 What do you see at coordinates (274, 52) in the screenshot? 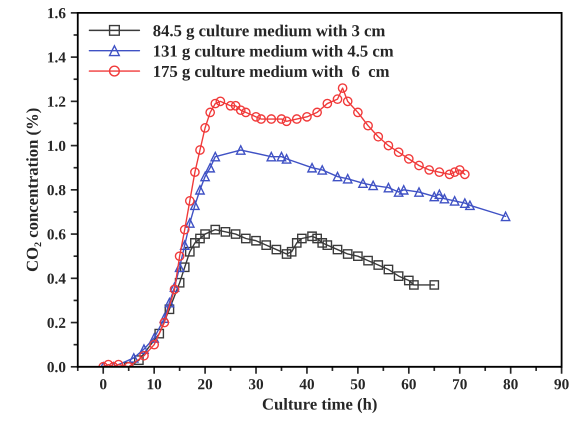
I see `legend-label: 131 g culture medium with 4.5 cm` at bounding box center [274, 52].